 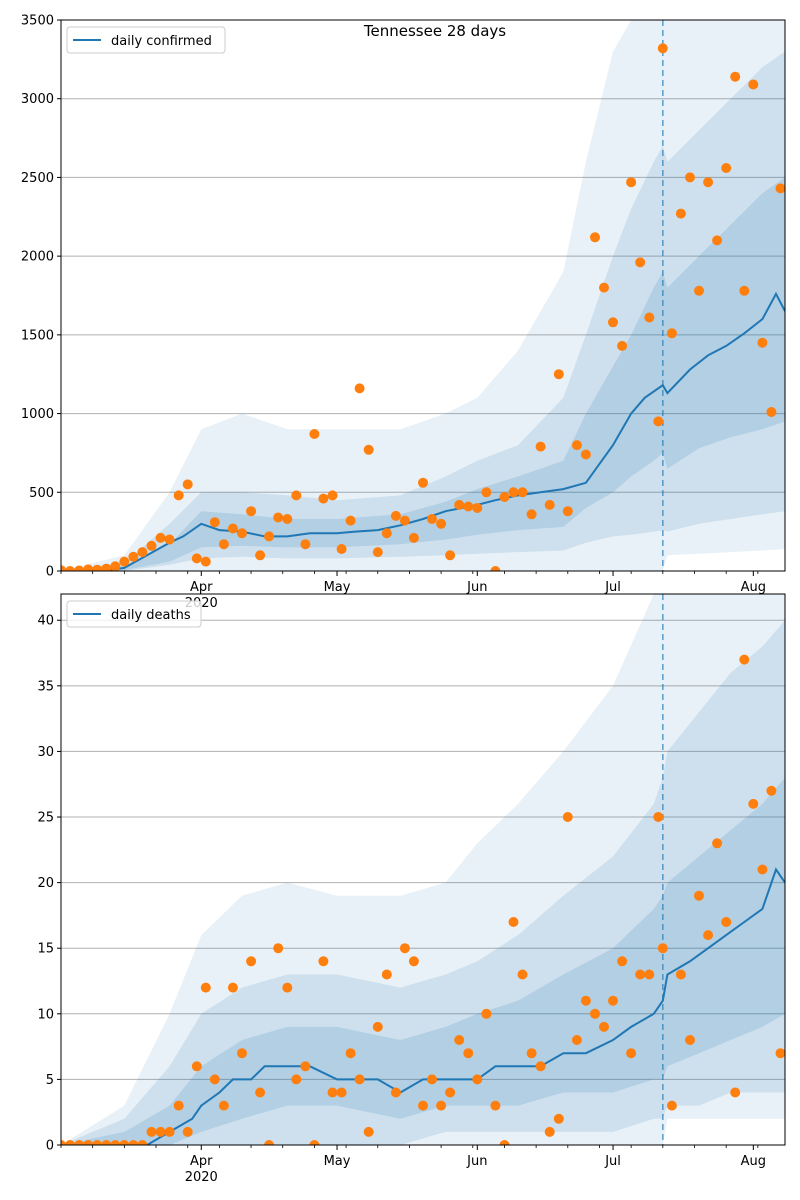 I want to click on y-tick-label: 15, so click(x=45, y=949).